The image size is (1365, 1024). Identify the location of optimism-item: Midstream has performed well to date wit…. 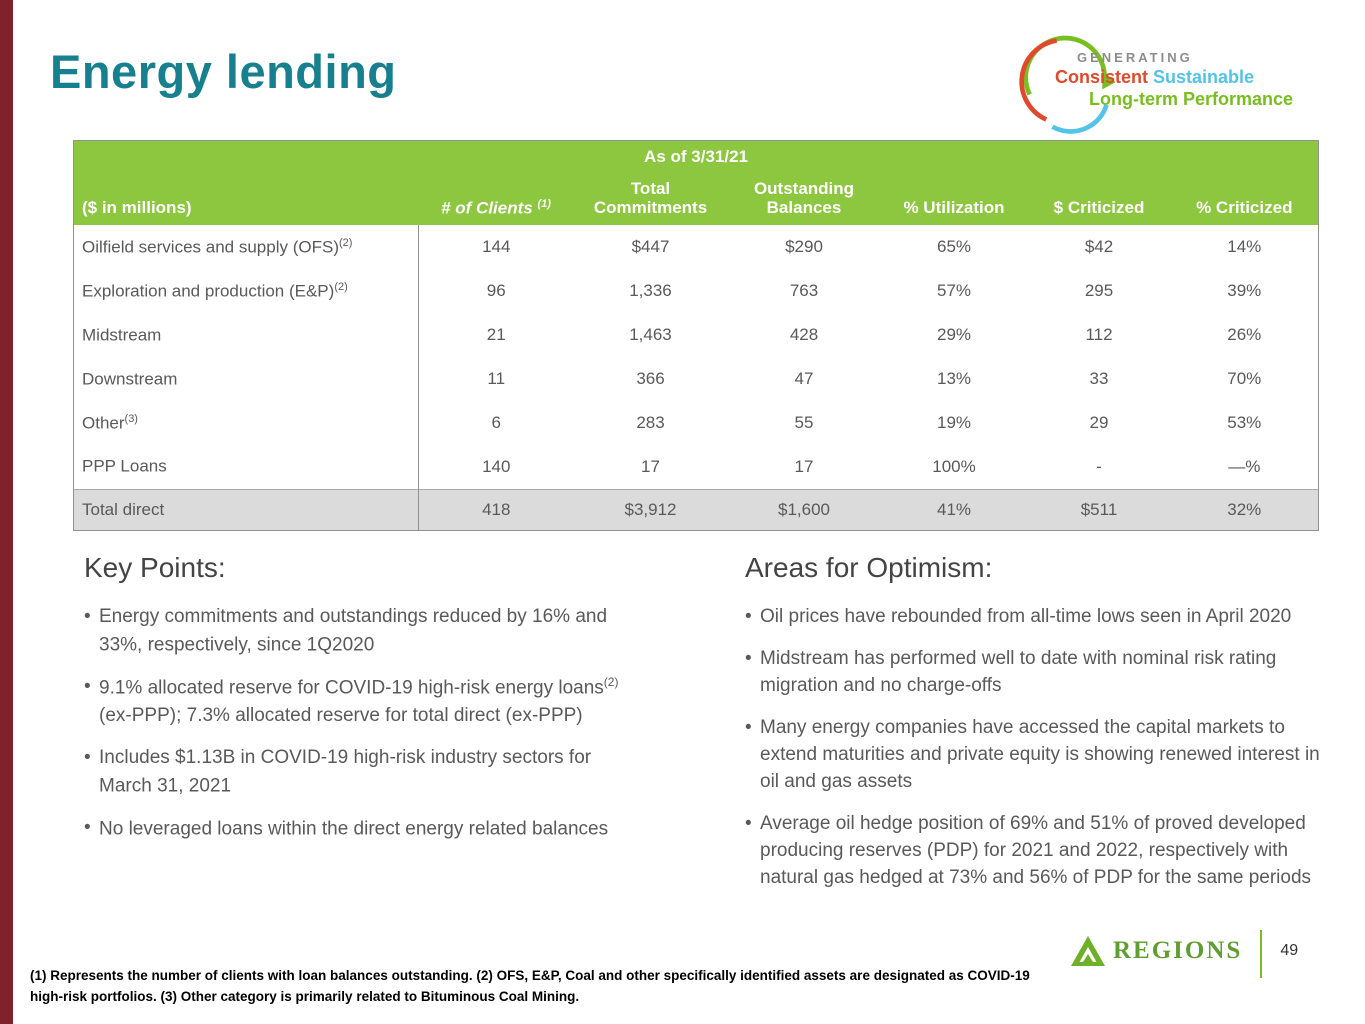
(1035, 673).